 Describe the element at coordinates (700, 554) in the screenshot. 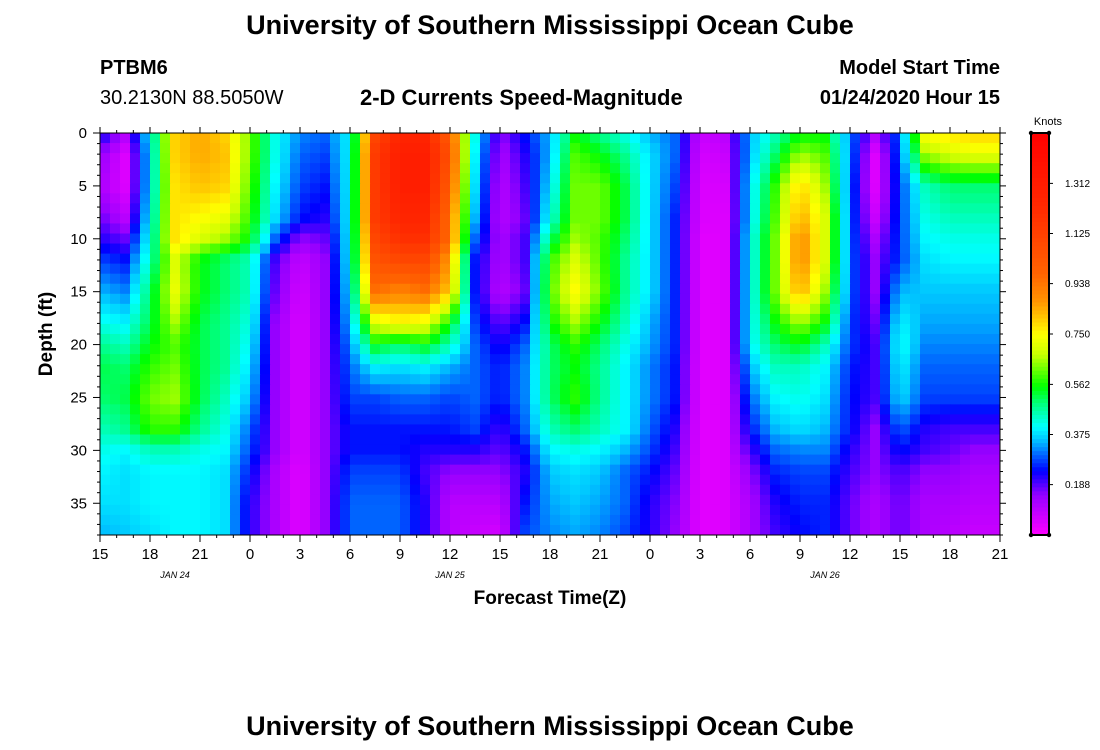

I see `x-tick-label: 3` at that location.